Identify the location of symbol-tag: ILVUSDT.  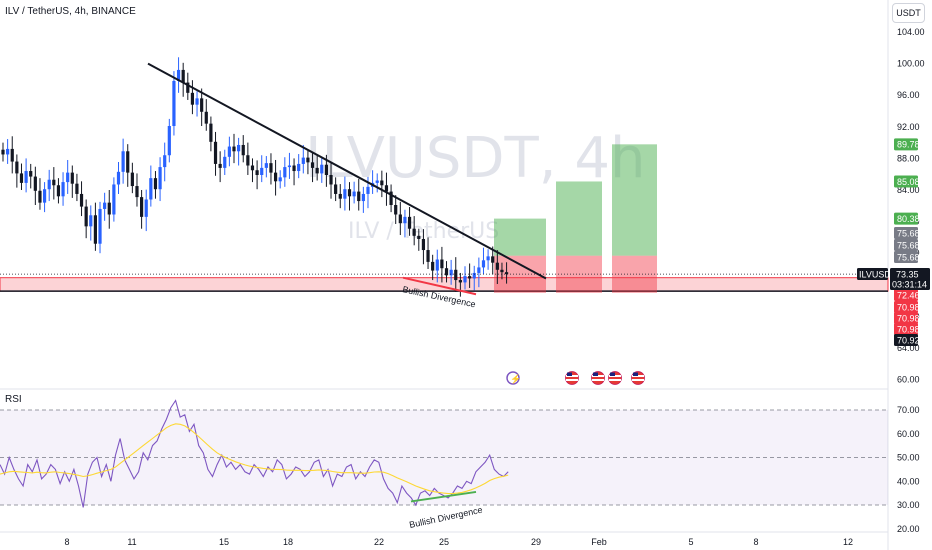
(878, 275).